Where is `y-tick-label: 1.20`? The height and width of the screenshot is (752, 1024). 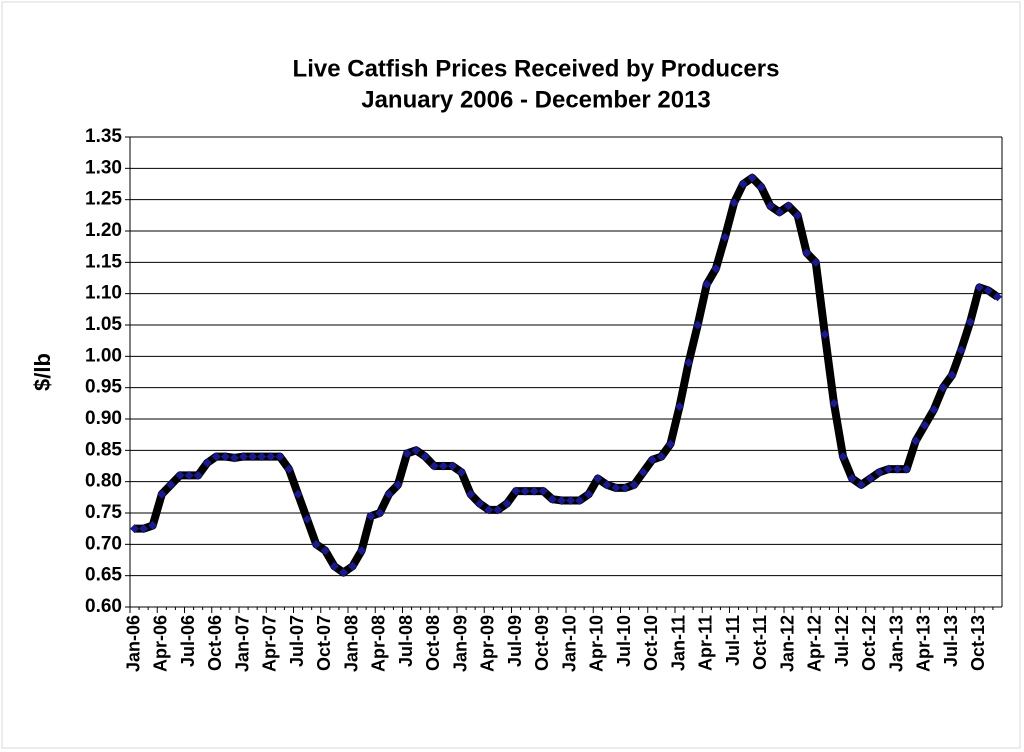
y-tick-label: 1.20 is located at coordinates (103, 230).